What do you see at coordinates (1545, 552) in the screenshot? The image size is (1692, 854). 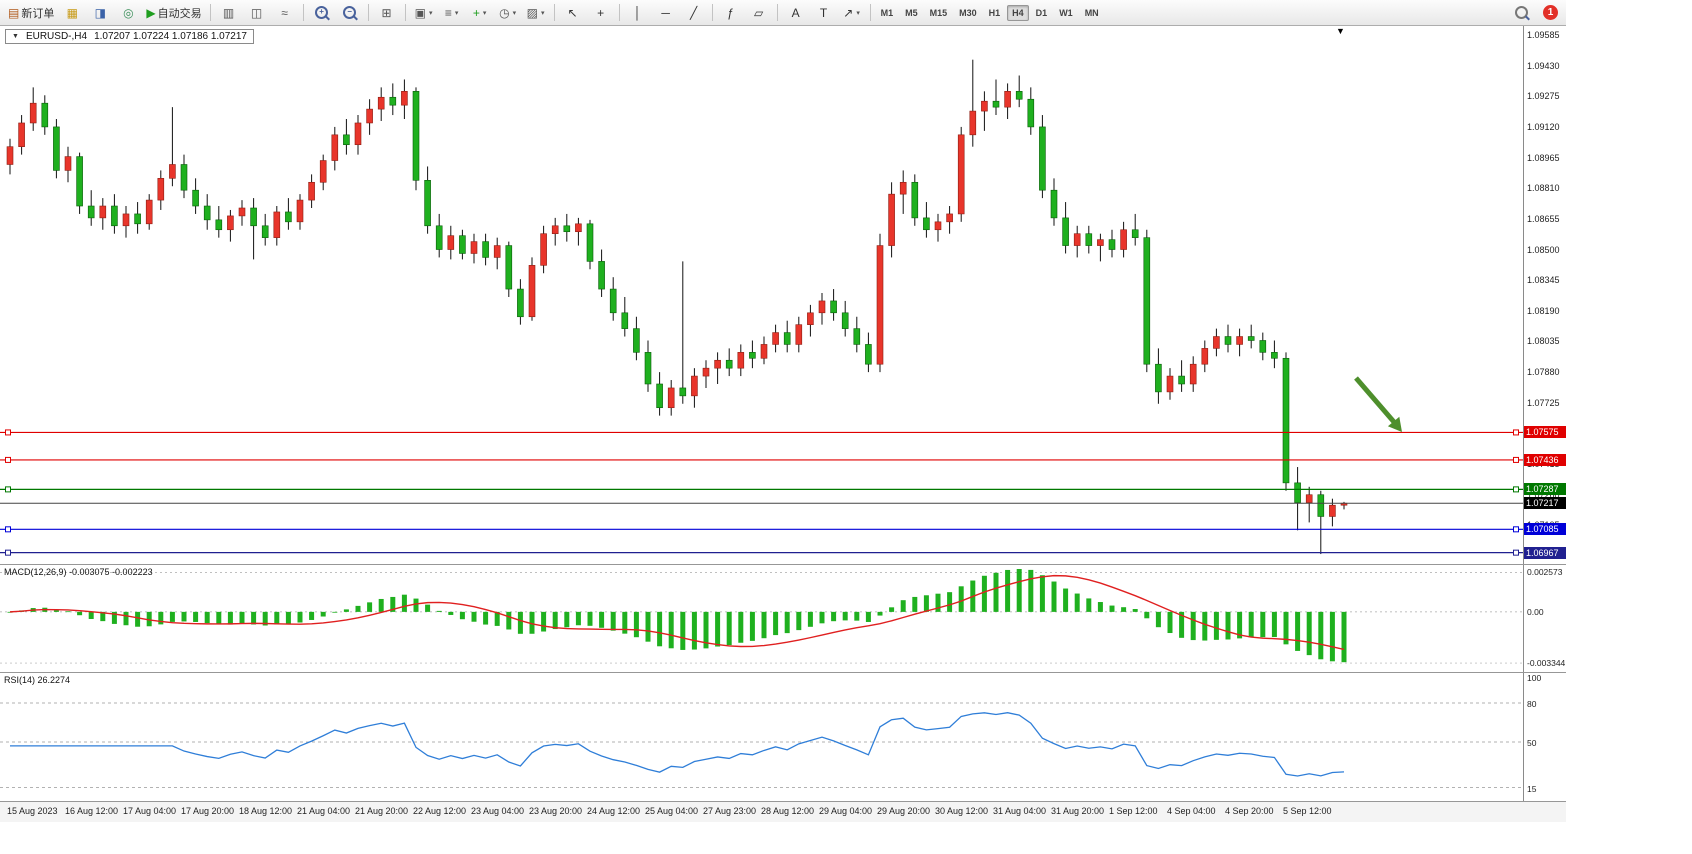 I see `price-tag: 1.06967` at bounding box center [1545, 552].